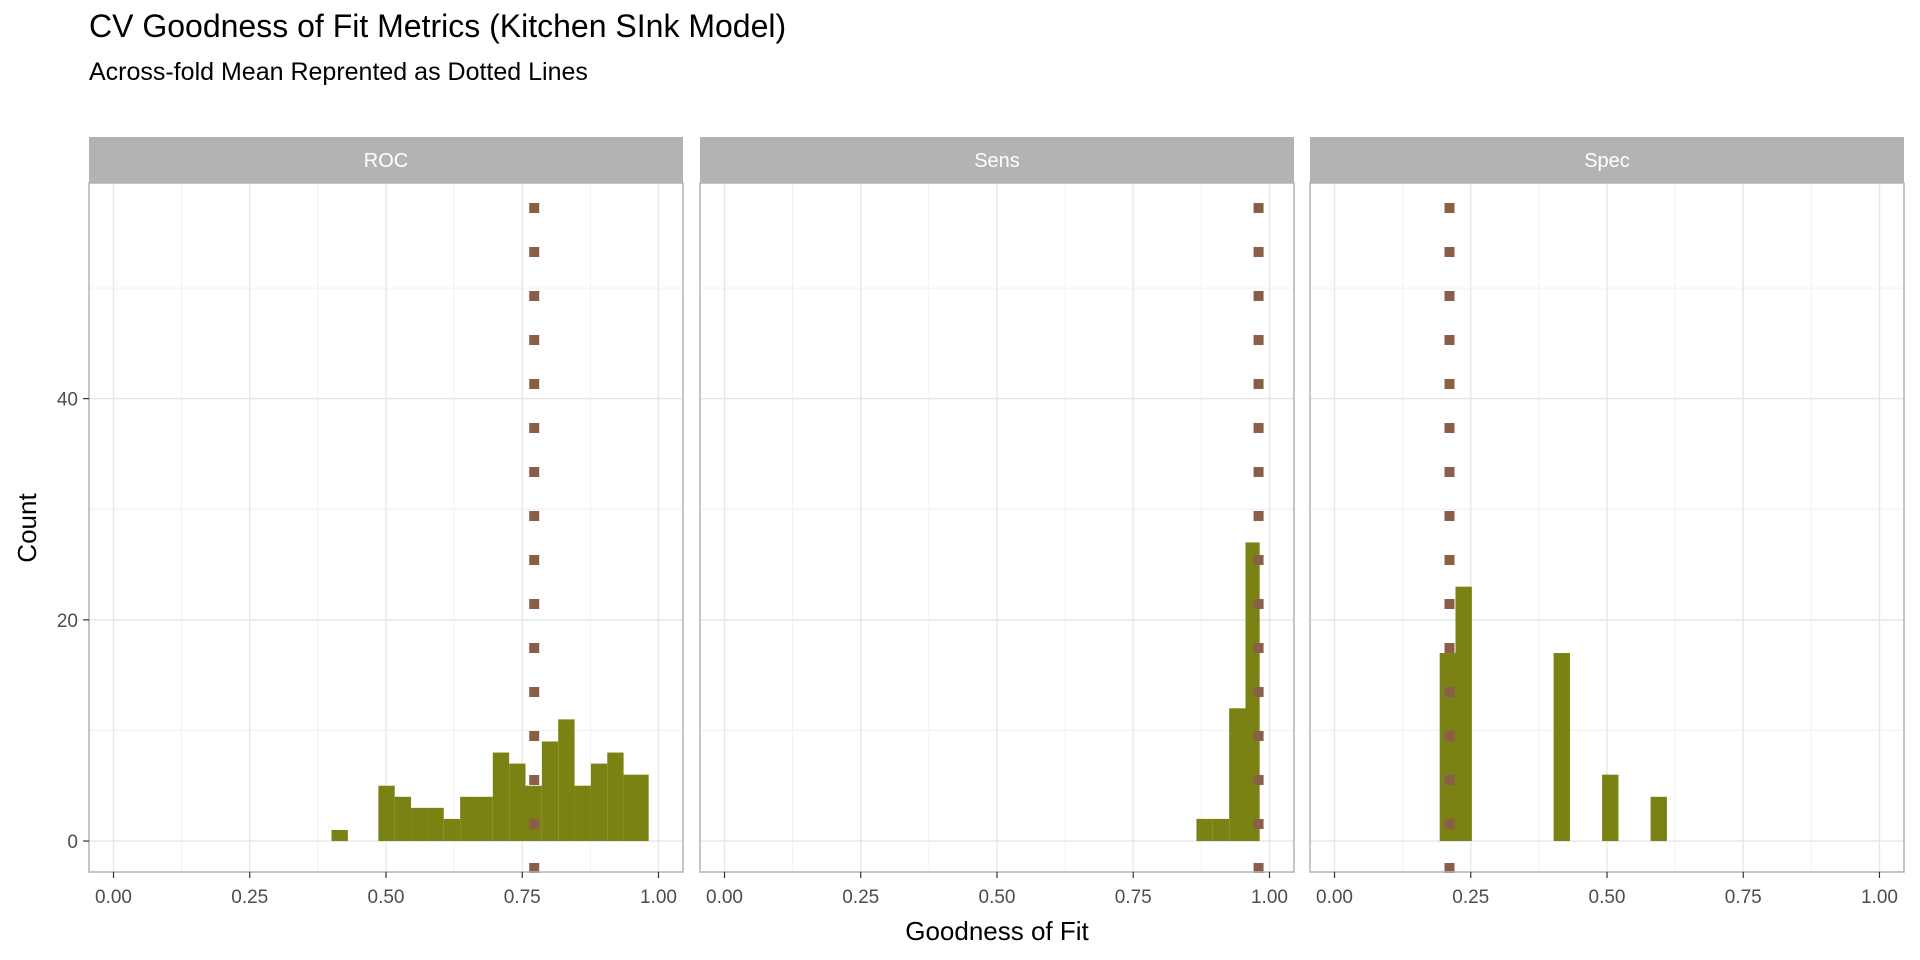 The width and height of the screenshot is (1920, 960). I want to click on strip-label-roc: ROC, so click(386, 161).